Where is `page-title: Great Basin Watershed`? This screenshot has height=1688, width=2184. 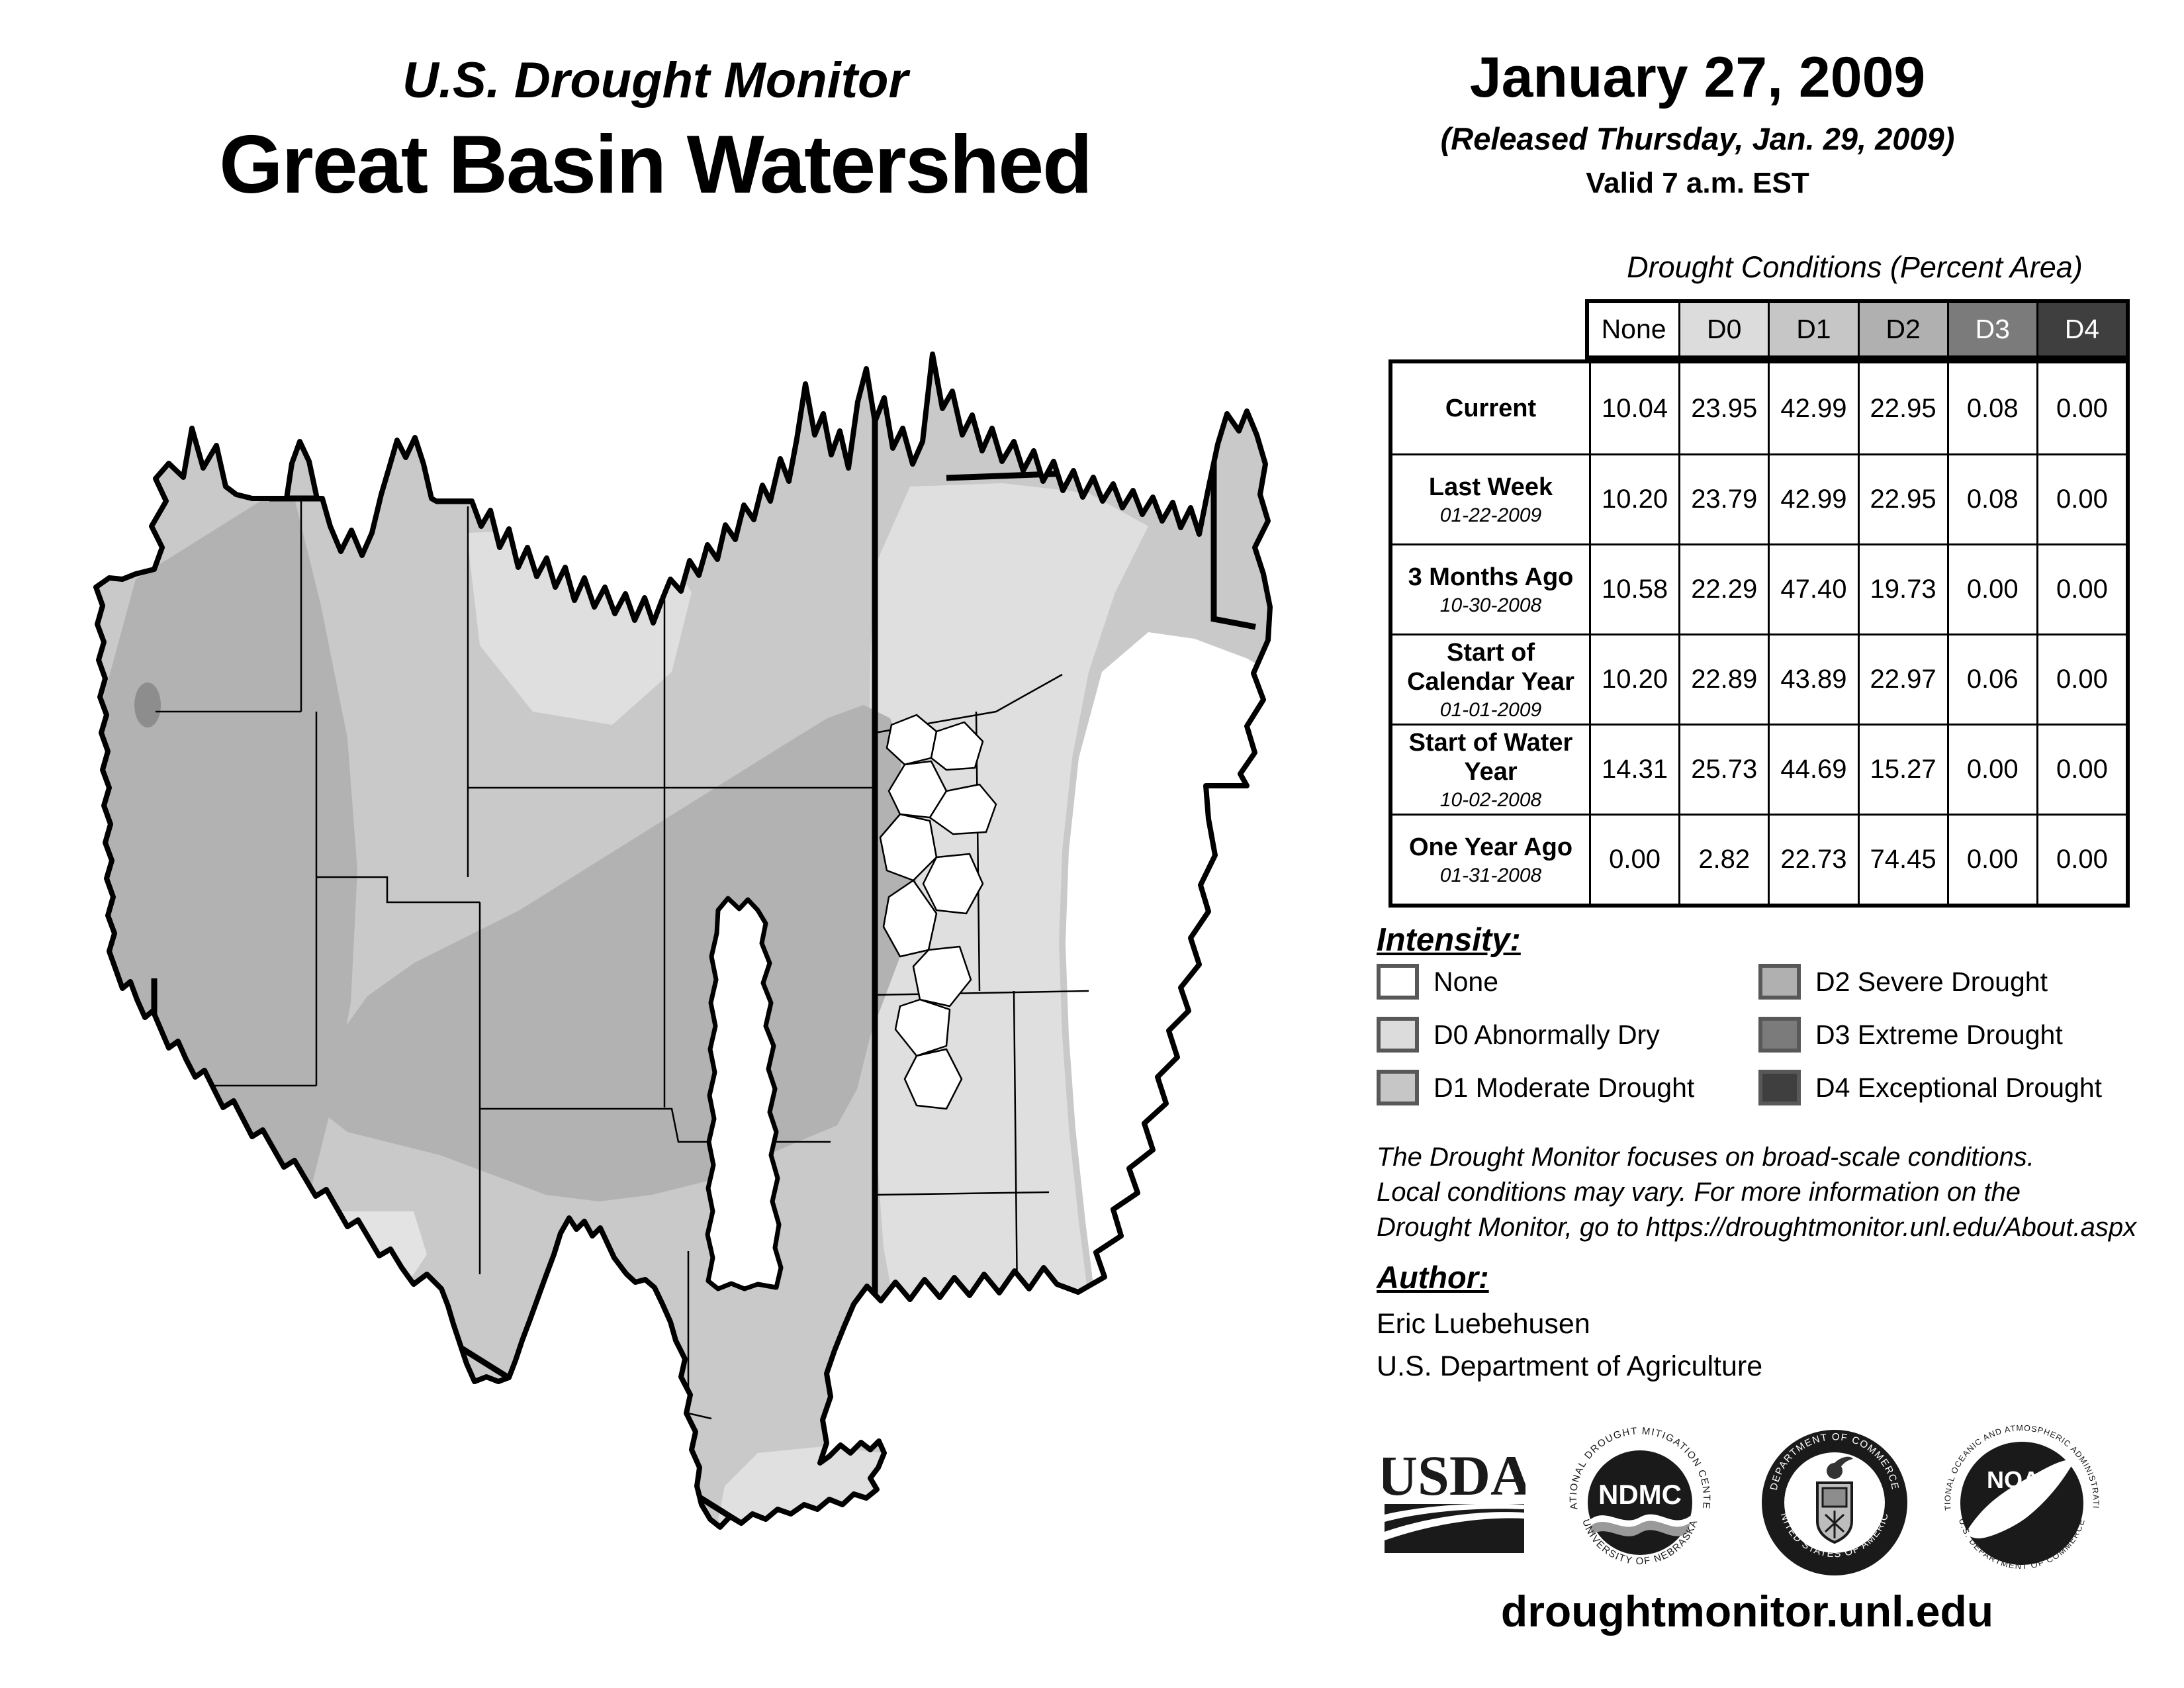
page-title: Great Basin Watershed is located at coordinates (656, 165).